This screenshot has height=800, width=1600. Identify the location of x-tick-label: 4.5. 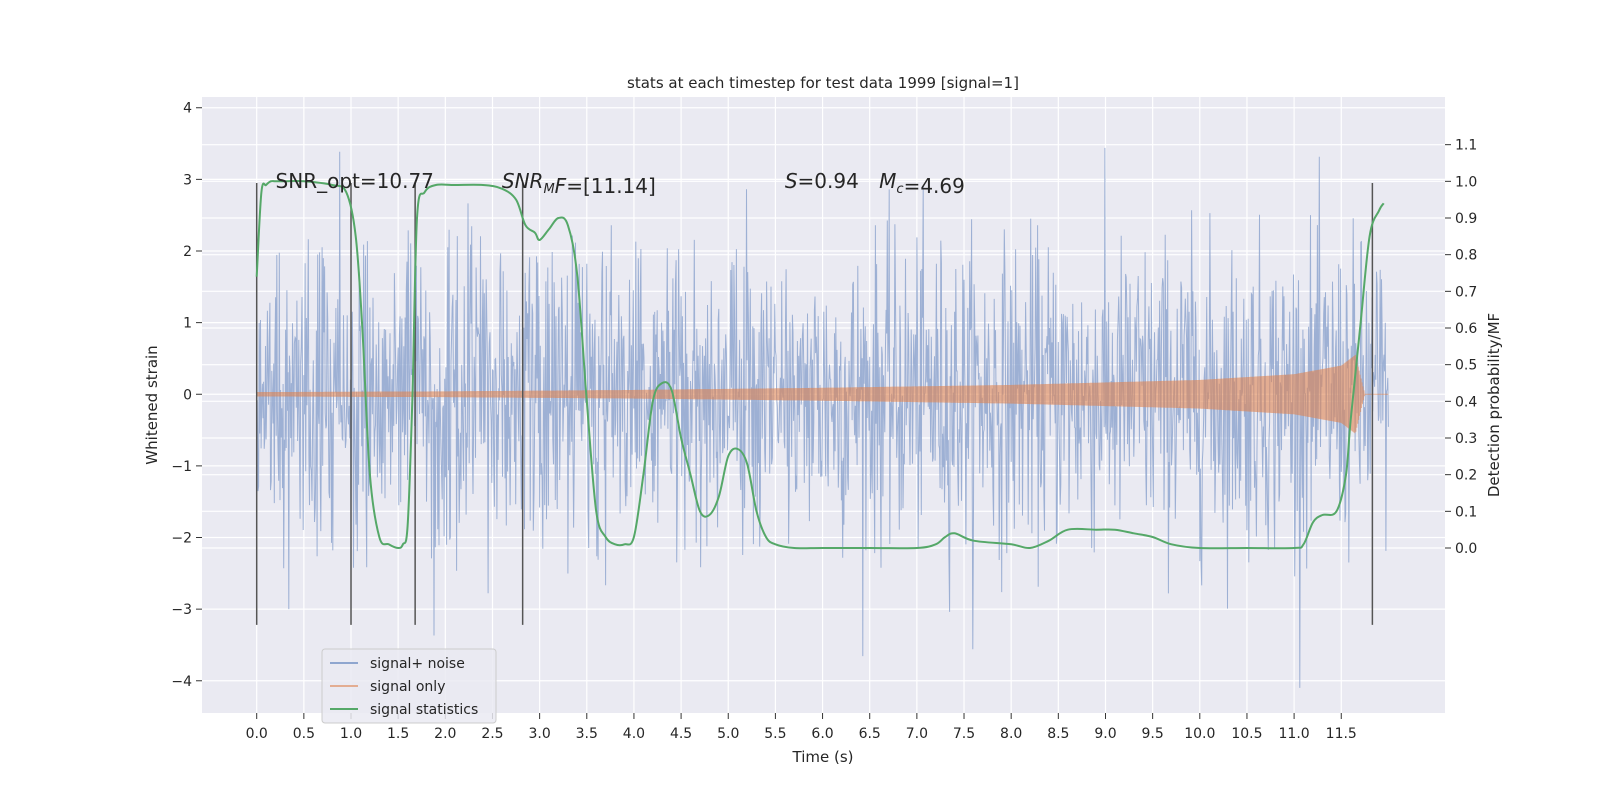
(681, 734).